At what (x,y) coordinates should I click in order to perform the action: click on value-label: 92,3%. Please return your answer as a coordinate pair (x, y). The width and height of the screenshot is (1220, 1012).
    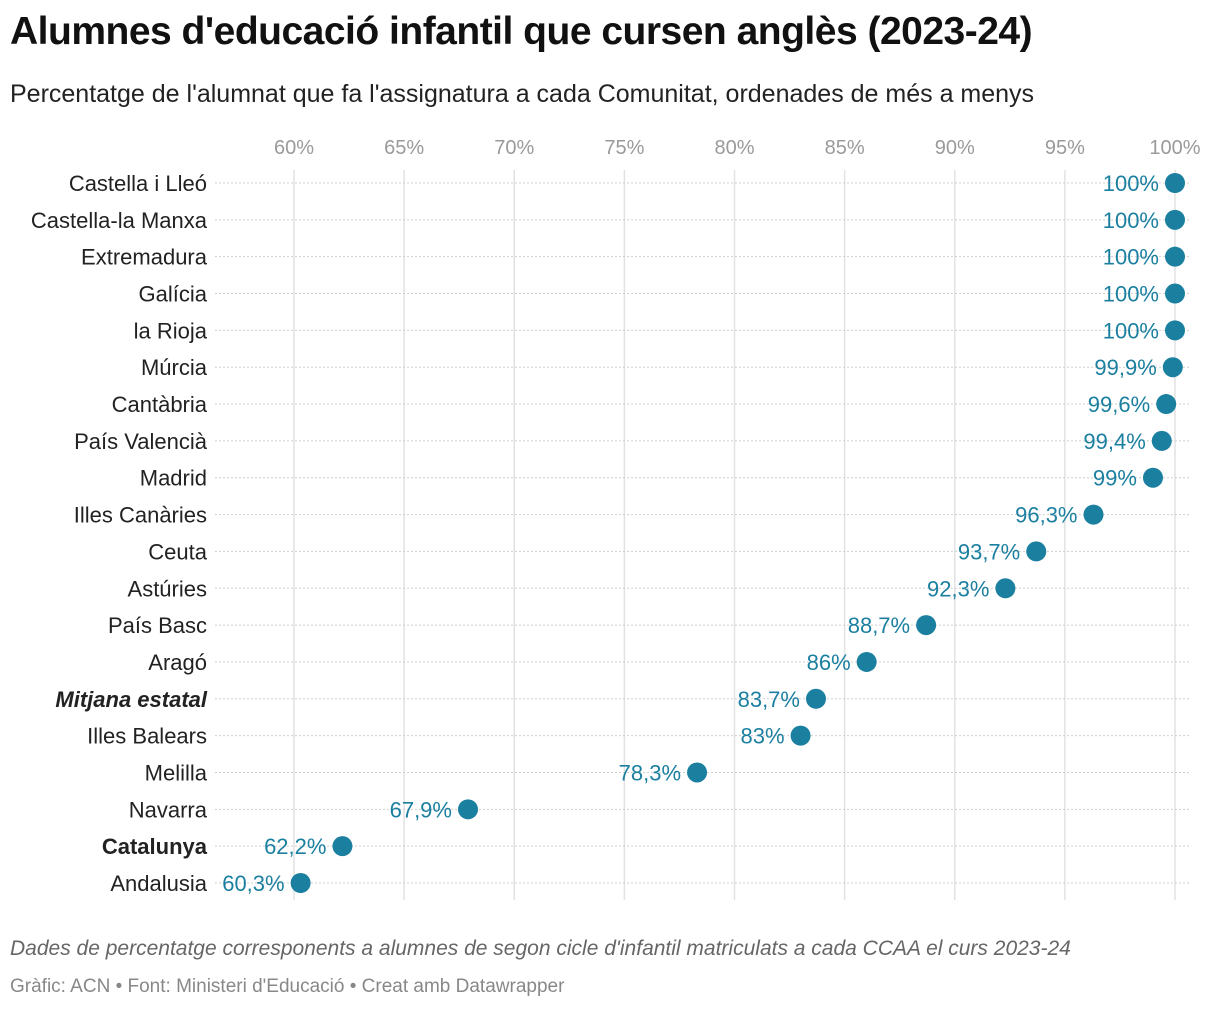
    Looking at the image, I should click on (958, 588).